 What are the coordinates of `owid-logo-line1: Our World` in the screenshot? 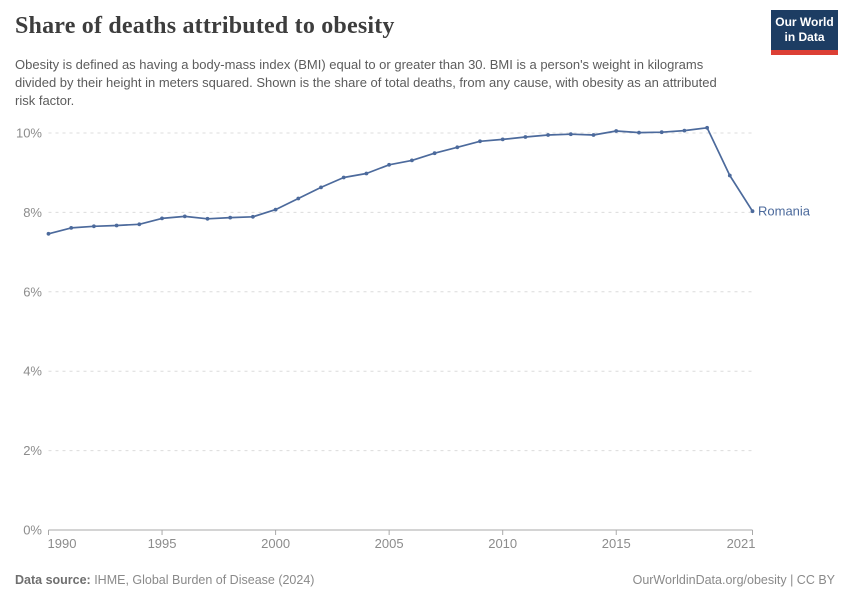 It's located at (804, 22).